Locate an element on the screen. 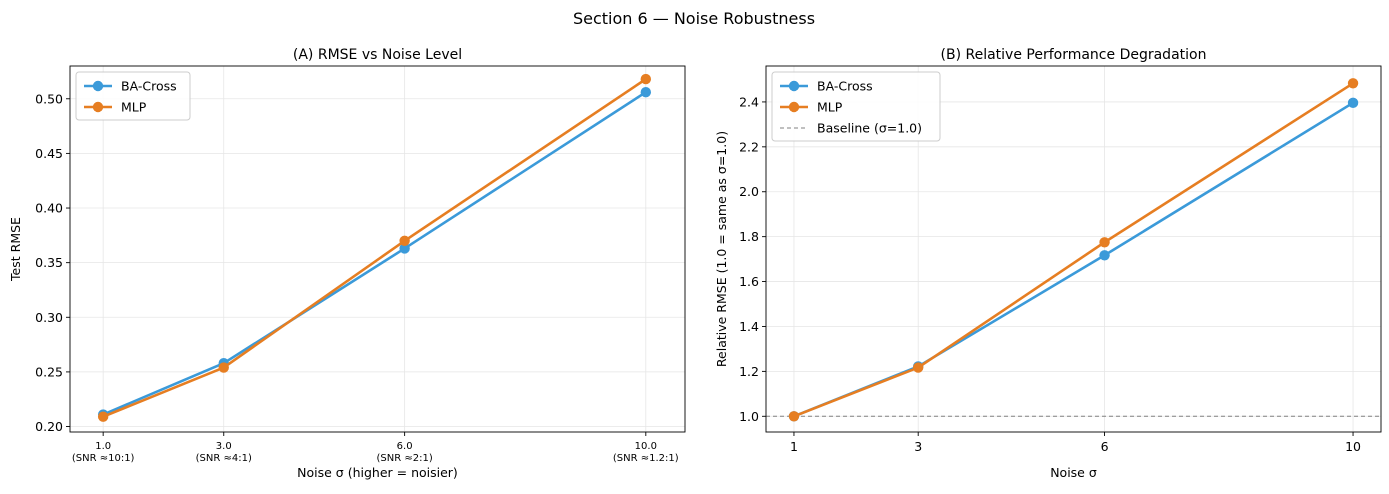 This screenshot has height=494, width=1389. y-tick-label: 1.8 is located at coordinates (749, 236).